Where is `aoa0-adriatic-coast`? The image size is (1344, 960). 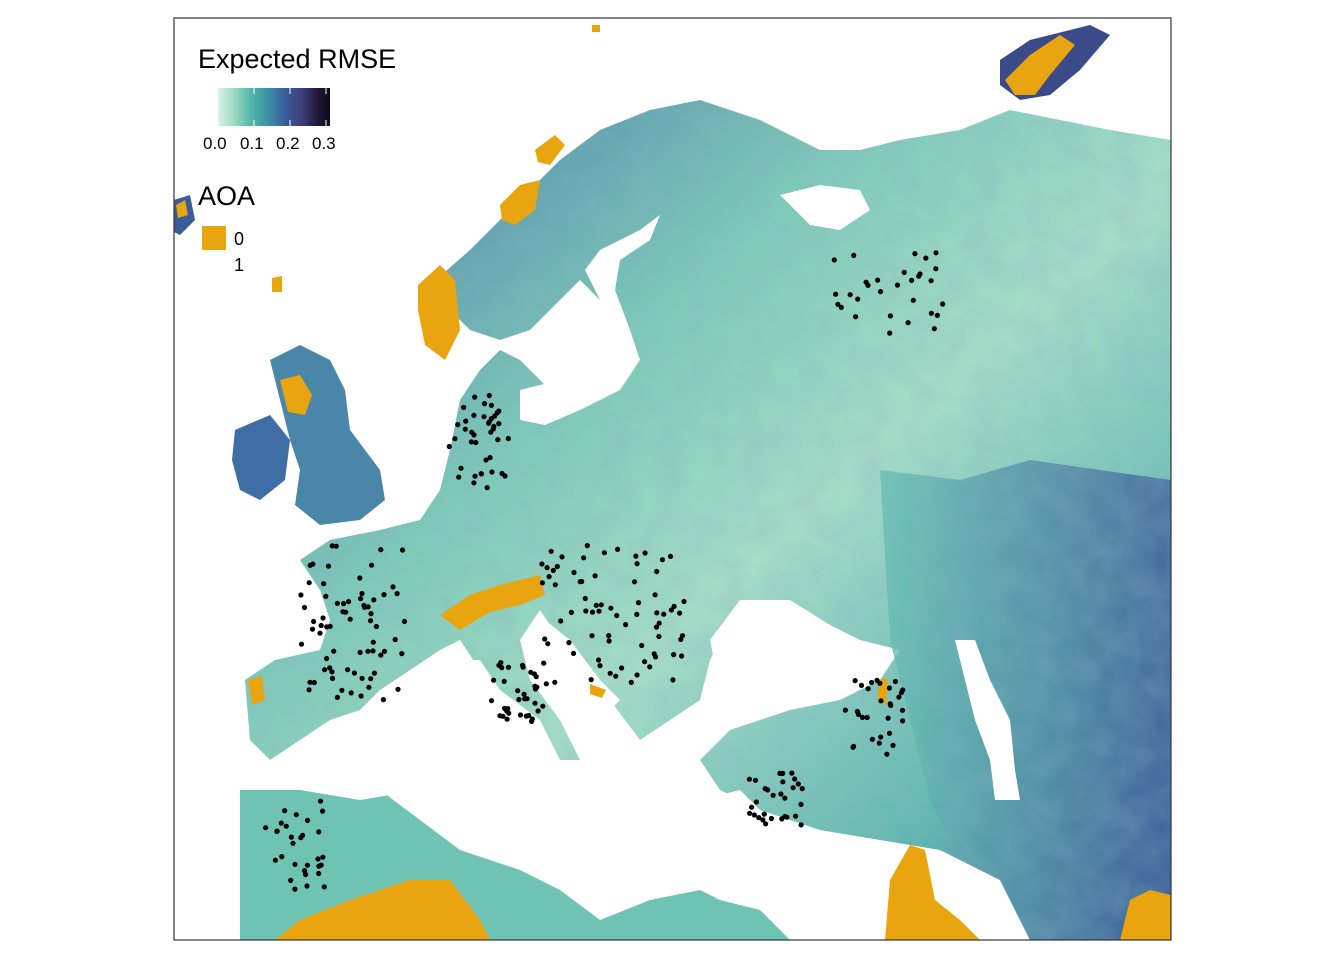
aoa0-adriatic-coast is located at coordinates (598, 691).